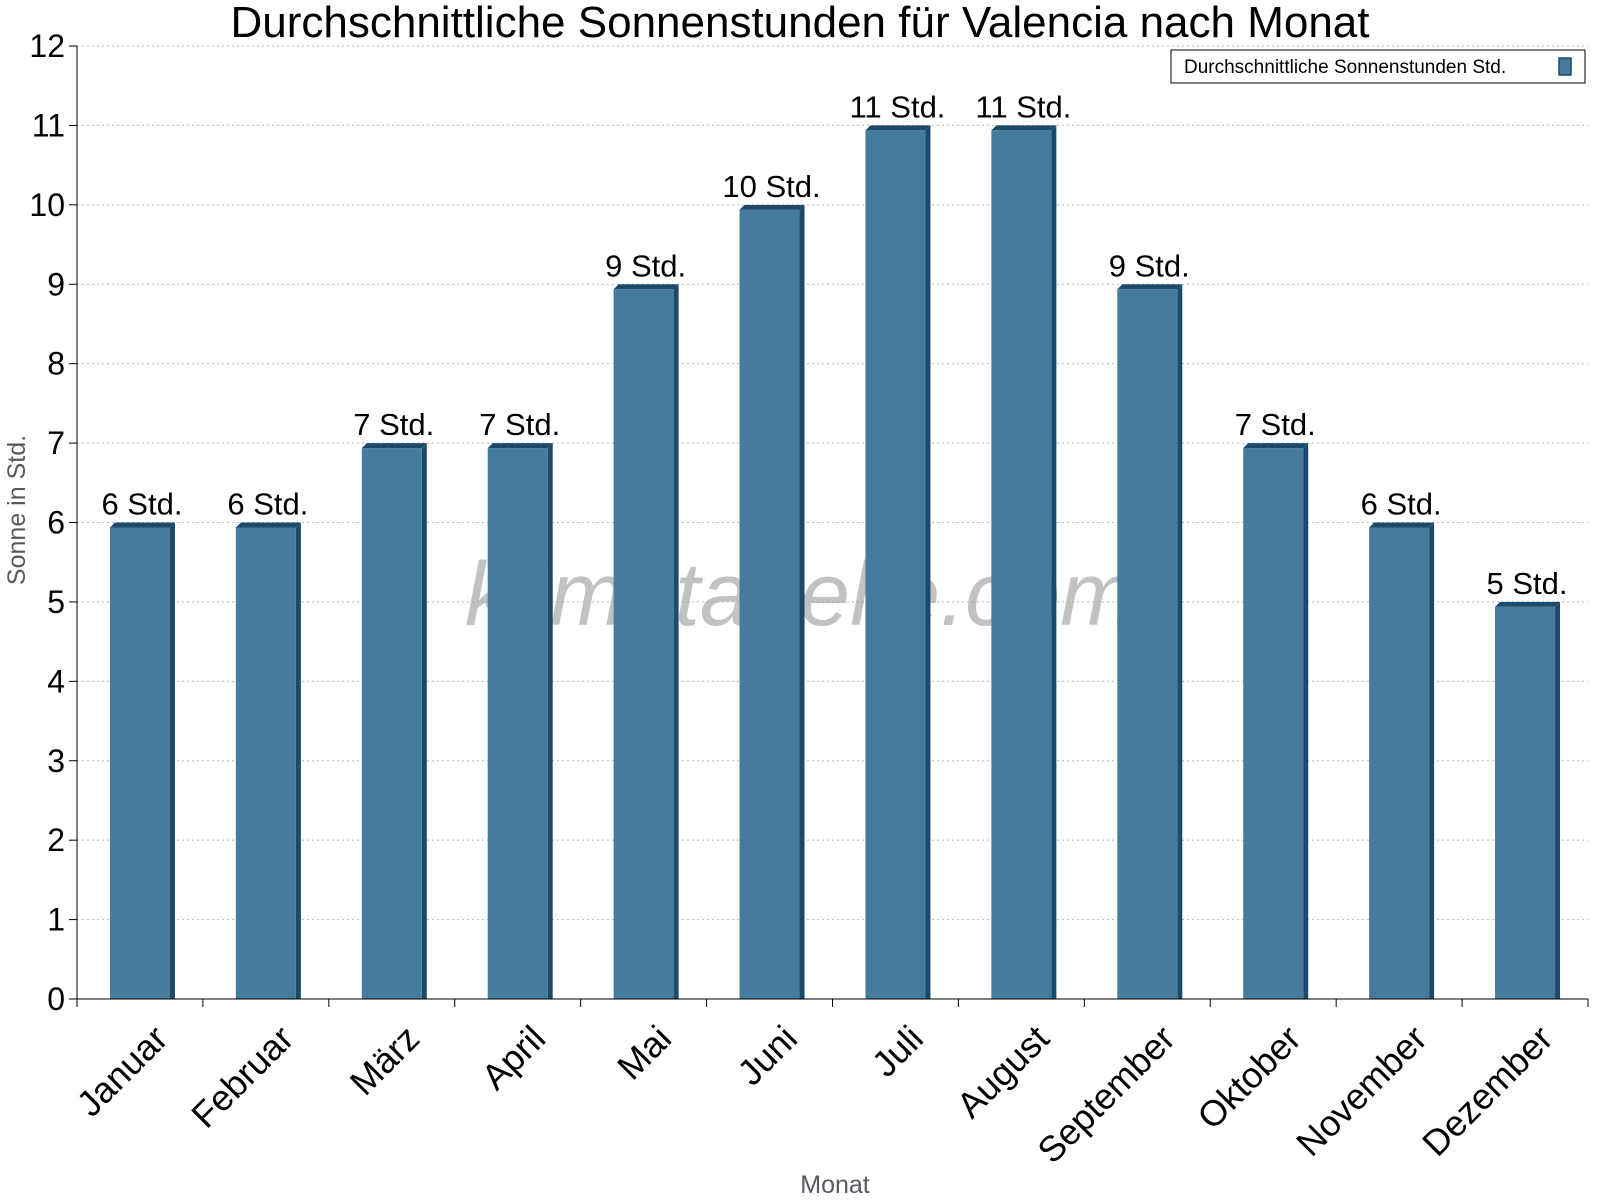  I want to click on bar-september, so click(1150, 641).